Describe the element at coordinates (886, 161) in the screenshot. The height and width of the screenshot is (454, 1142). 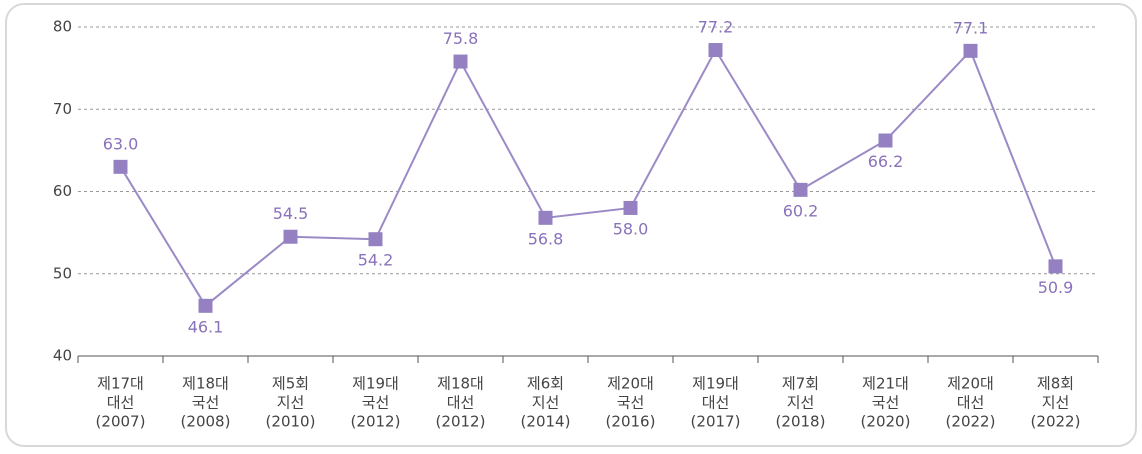
I see `value-label: 66.2` at that location.